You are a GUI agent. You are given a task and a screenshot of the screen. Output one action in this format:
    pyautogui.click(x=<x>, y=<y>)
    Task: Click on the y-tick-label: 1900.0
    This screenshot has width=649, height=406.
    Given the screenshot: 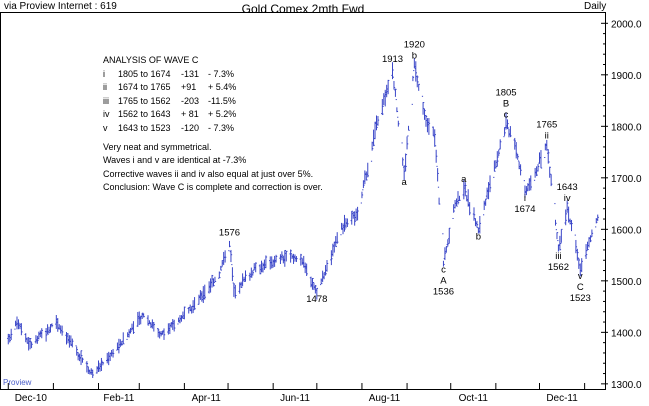 What is the action you would take?
    pyautogui.click(x=626, y=76)
    